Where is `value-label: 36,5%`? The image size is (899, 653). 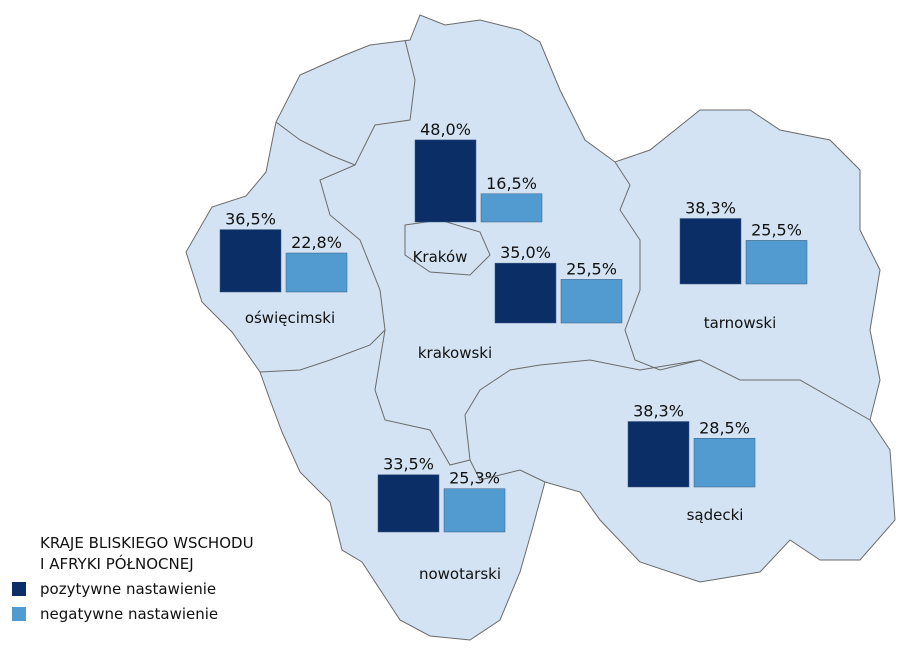 value-label: 36,5% is located at coordinates (250, 219).